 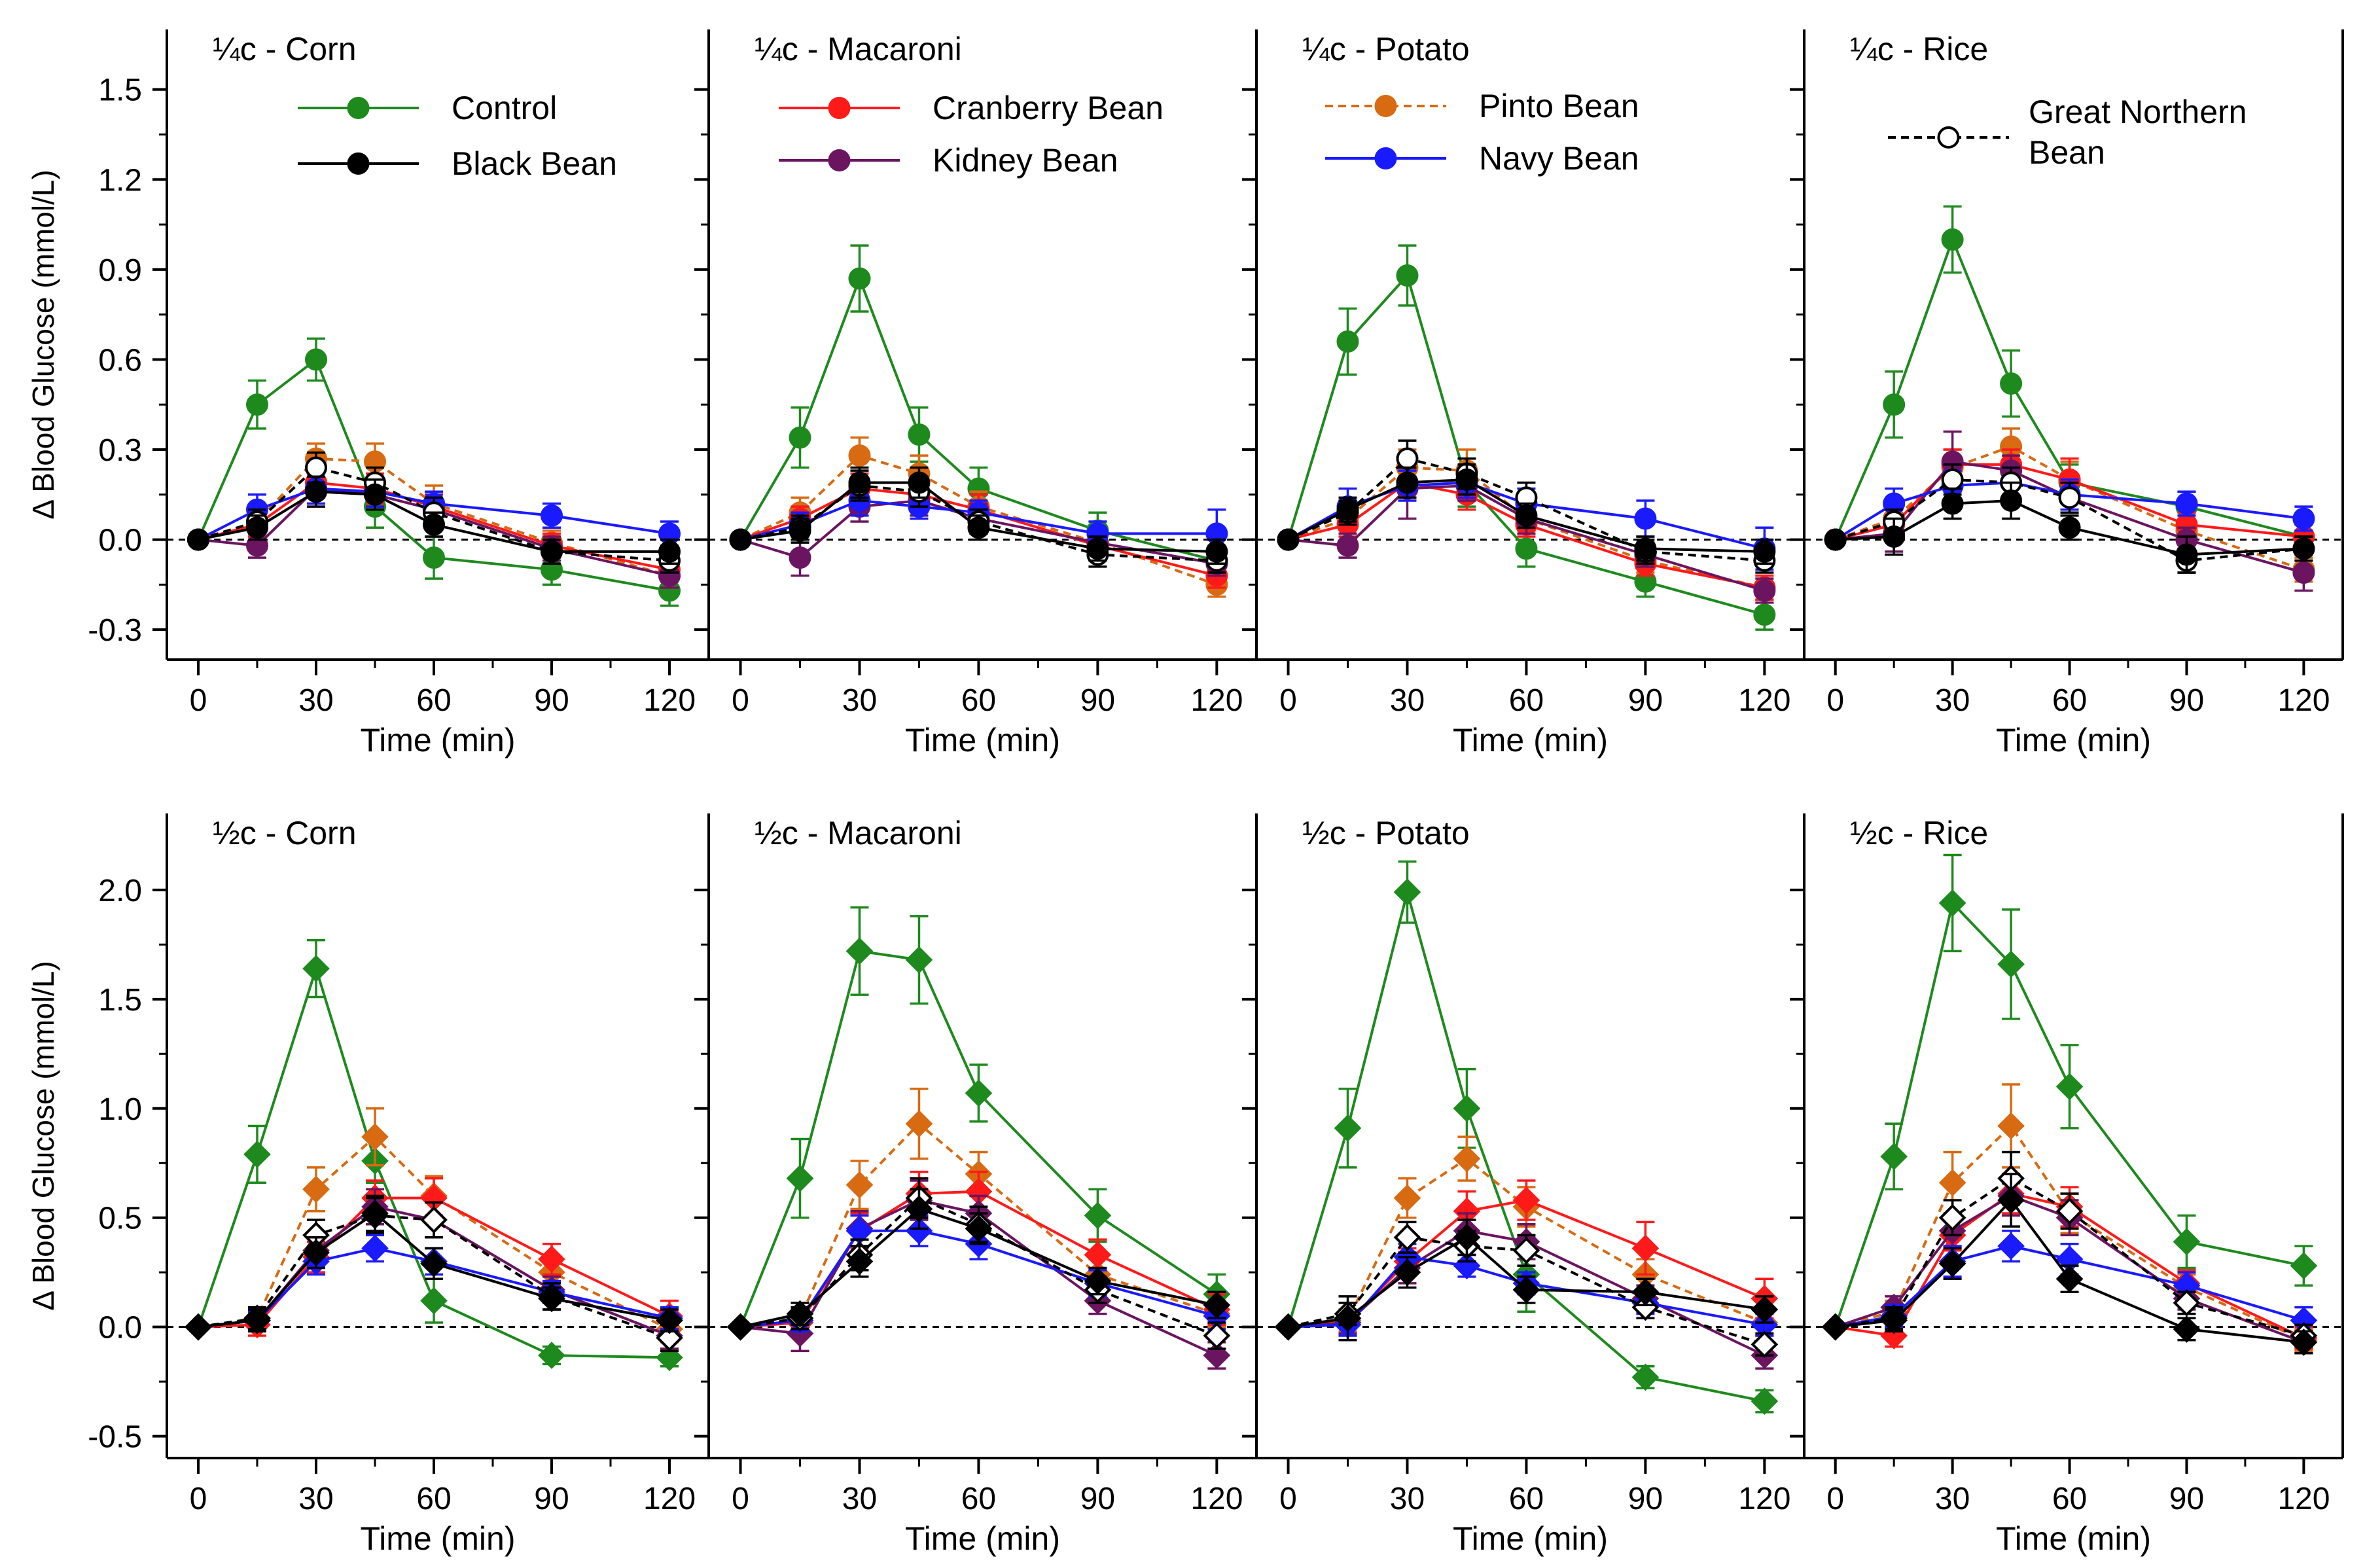 I want to click on panel: 0 30 60 90 120 Time (min) ½c - Rice, so click(x=2067, y=1185).